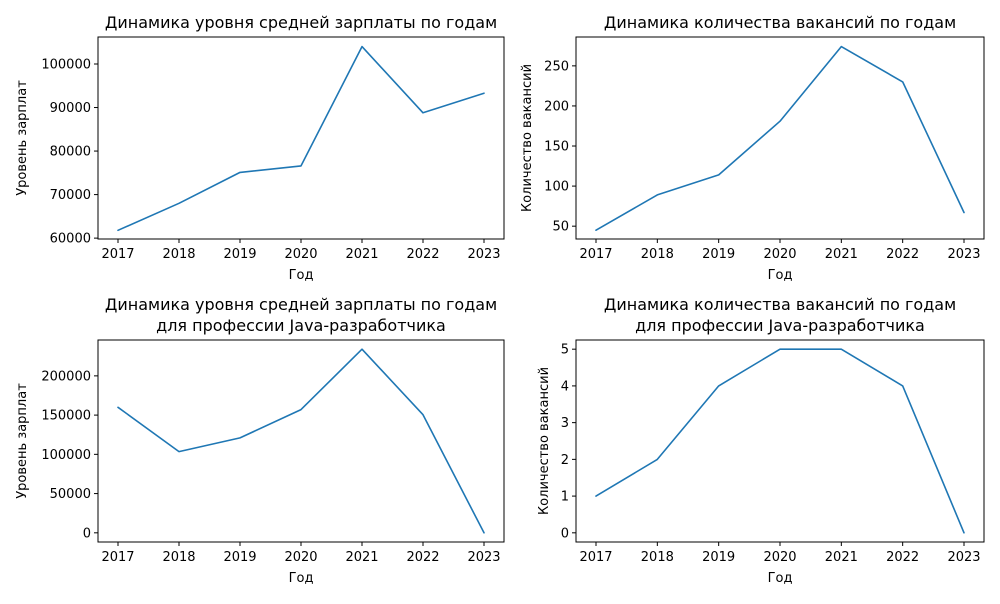  What do you see at coordinates (565, 460) in the screenshot?
I see `y-tick-label: 2` at bounding box center [565, 460].